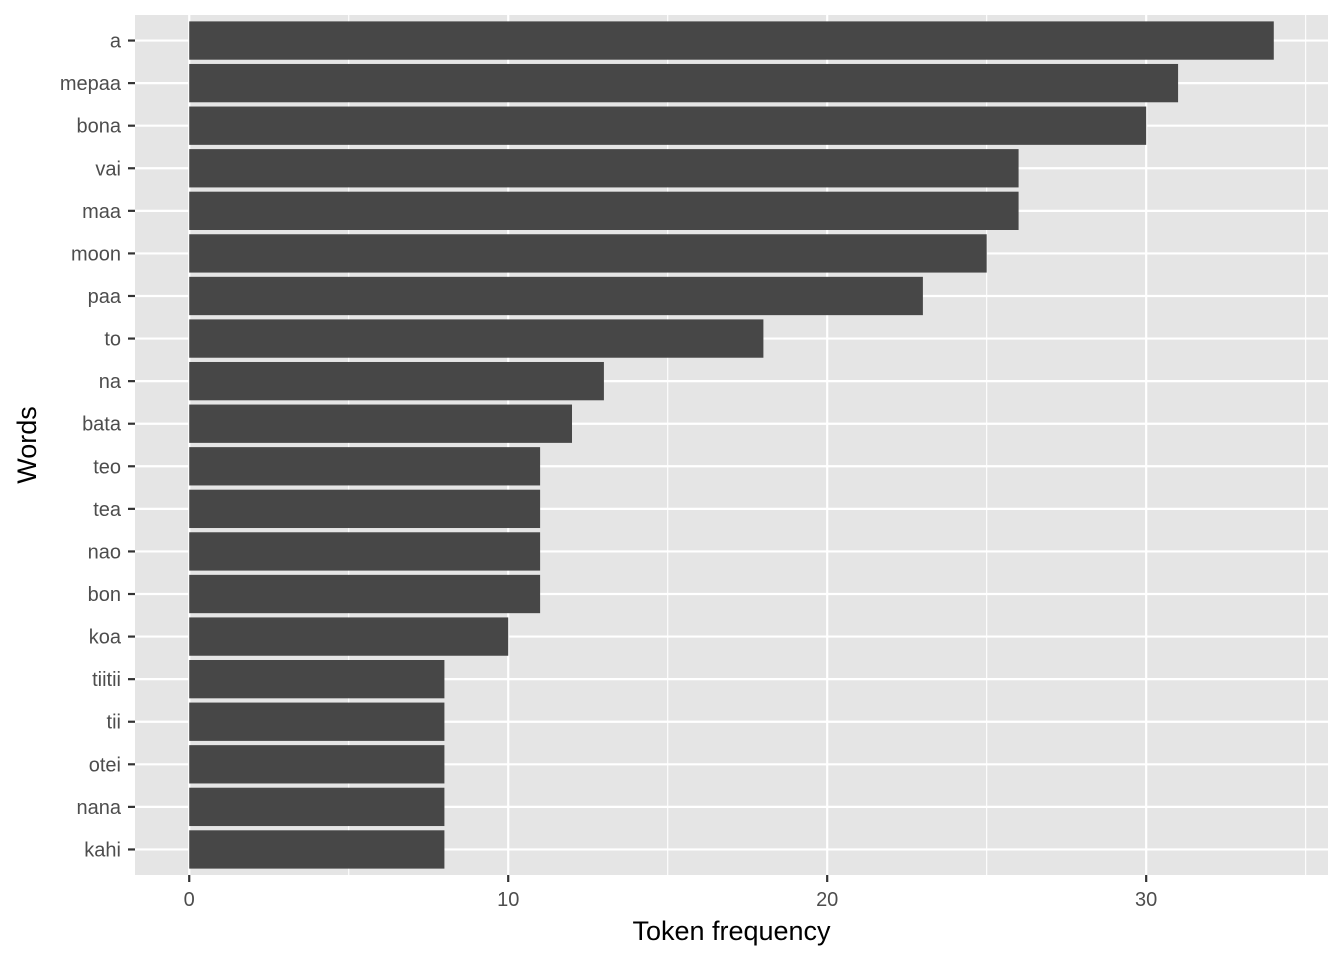 The height and width of the screenshot is (960, 1344). What do you see at coordinates (508, 900) in the screenshot?
I see `x-tick-label: 10` at bounding box center [508, 900].